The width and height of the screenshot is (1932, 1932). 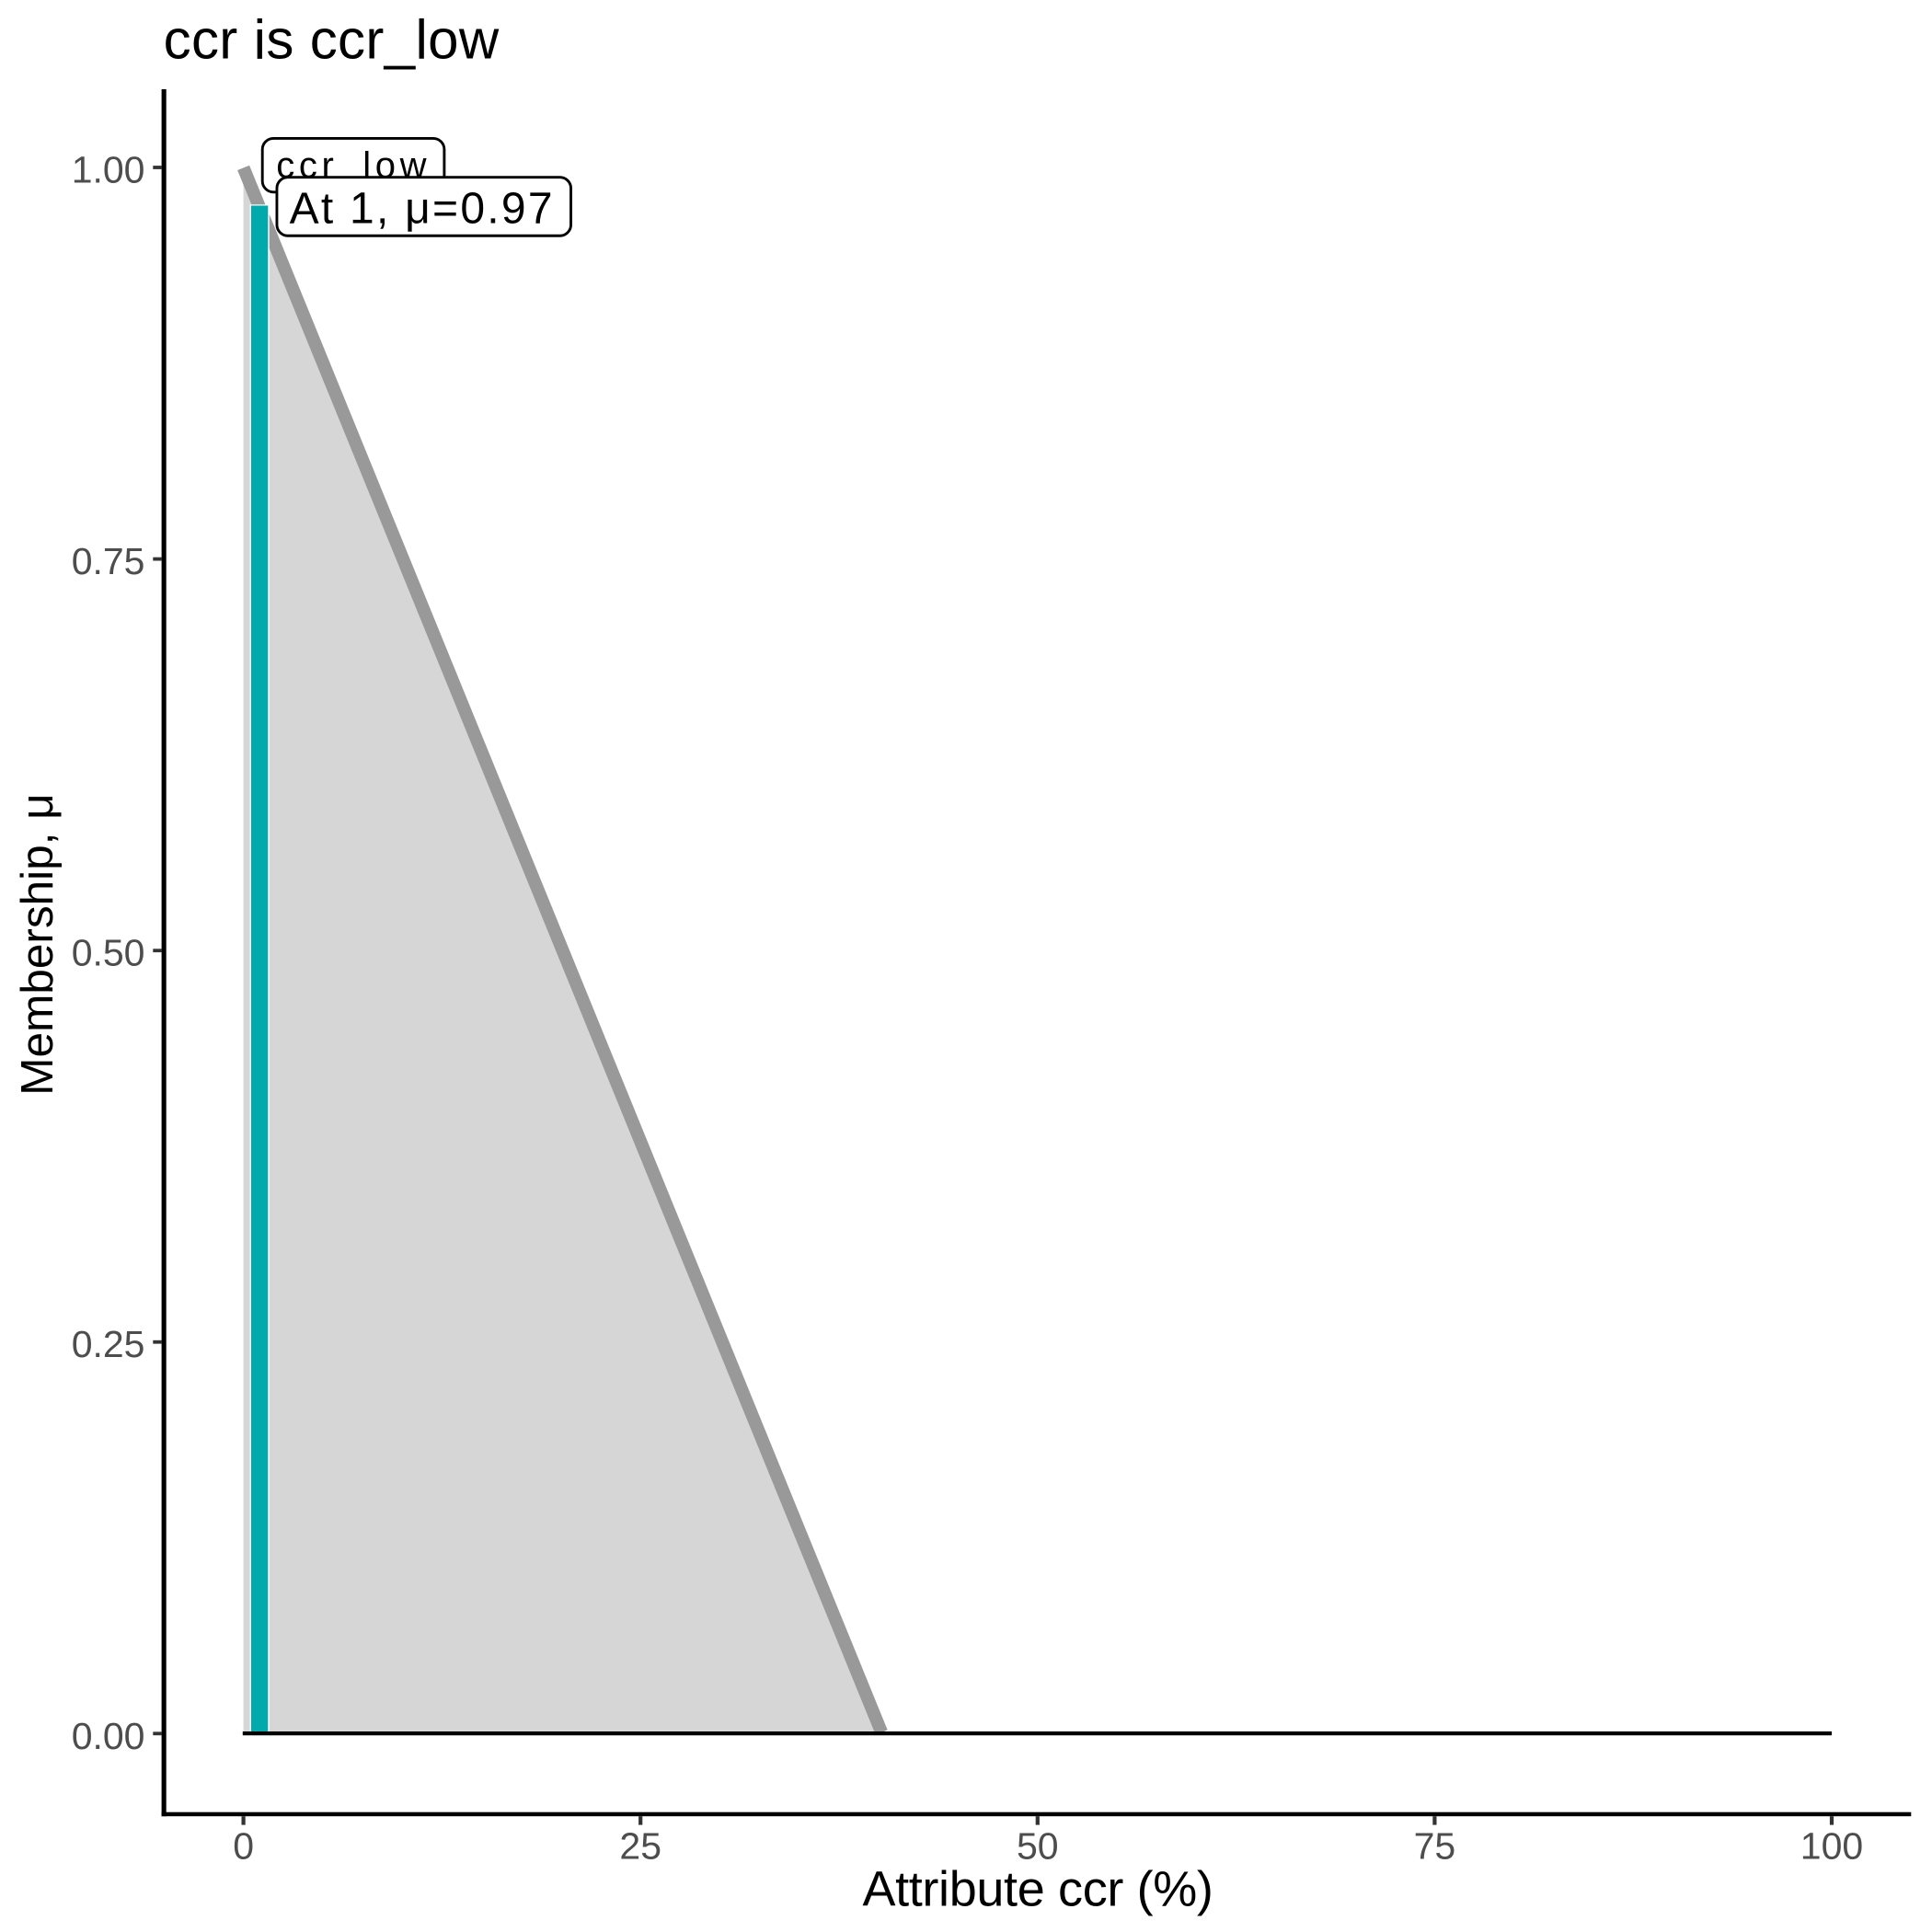 I want to click on svg-text: 0, so click(x=243, y=1846).